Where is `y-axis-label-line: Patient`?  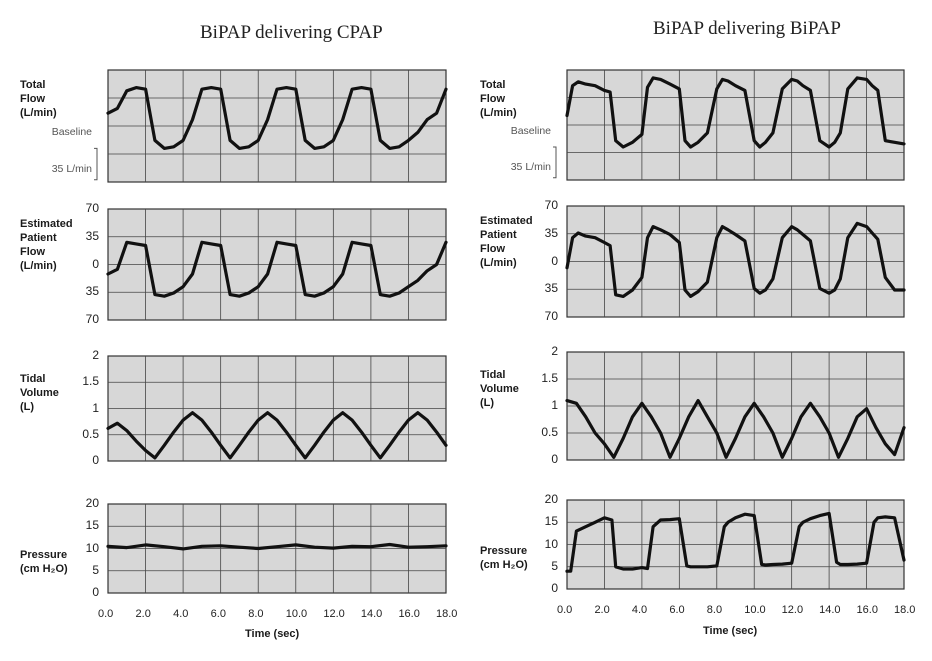 y-axis-label-line: Patient is located at coordinates (498, 235).